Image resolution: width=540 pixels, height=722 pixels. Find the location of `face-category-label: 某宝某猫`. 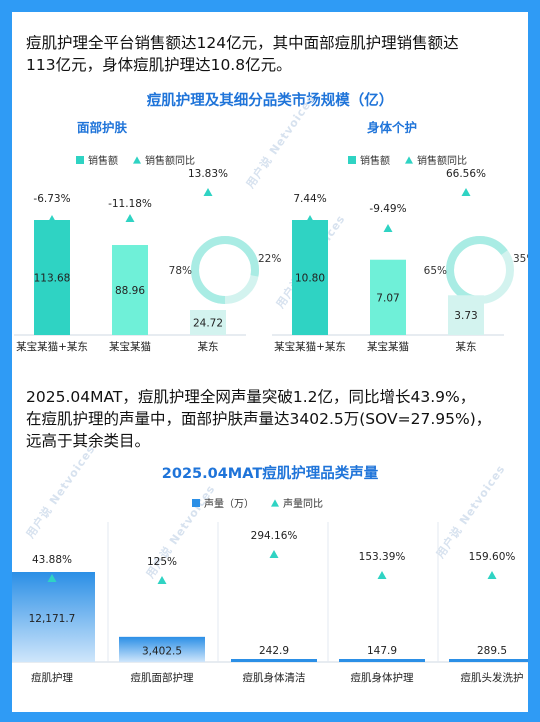

face-category-label: 某宝某猫 is located at coordinates (130, 346).